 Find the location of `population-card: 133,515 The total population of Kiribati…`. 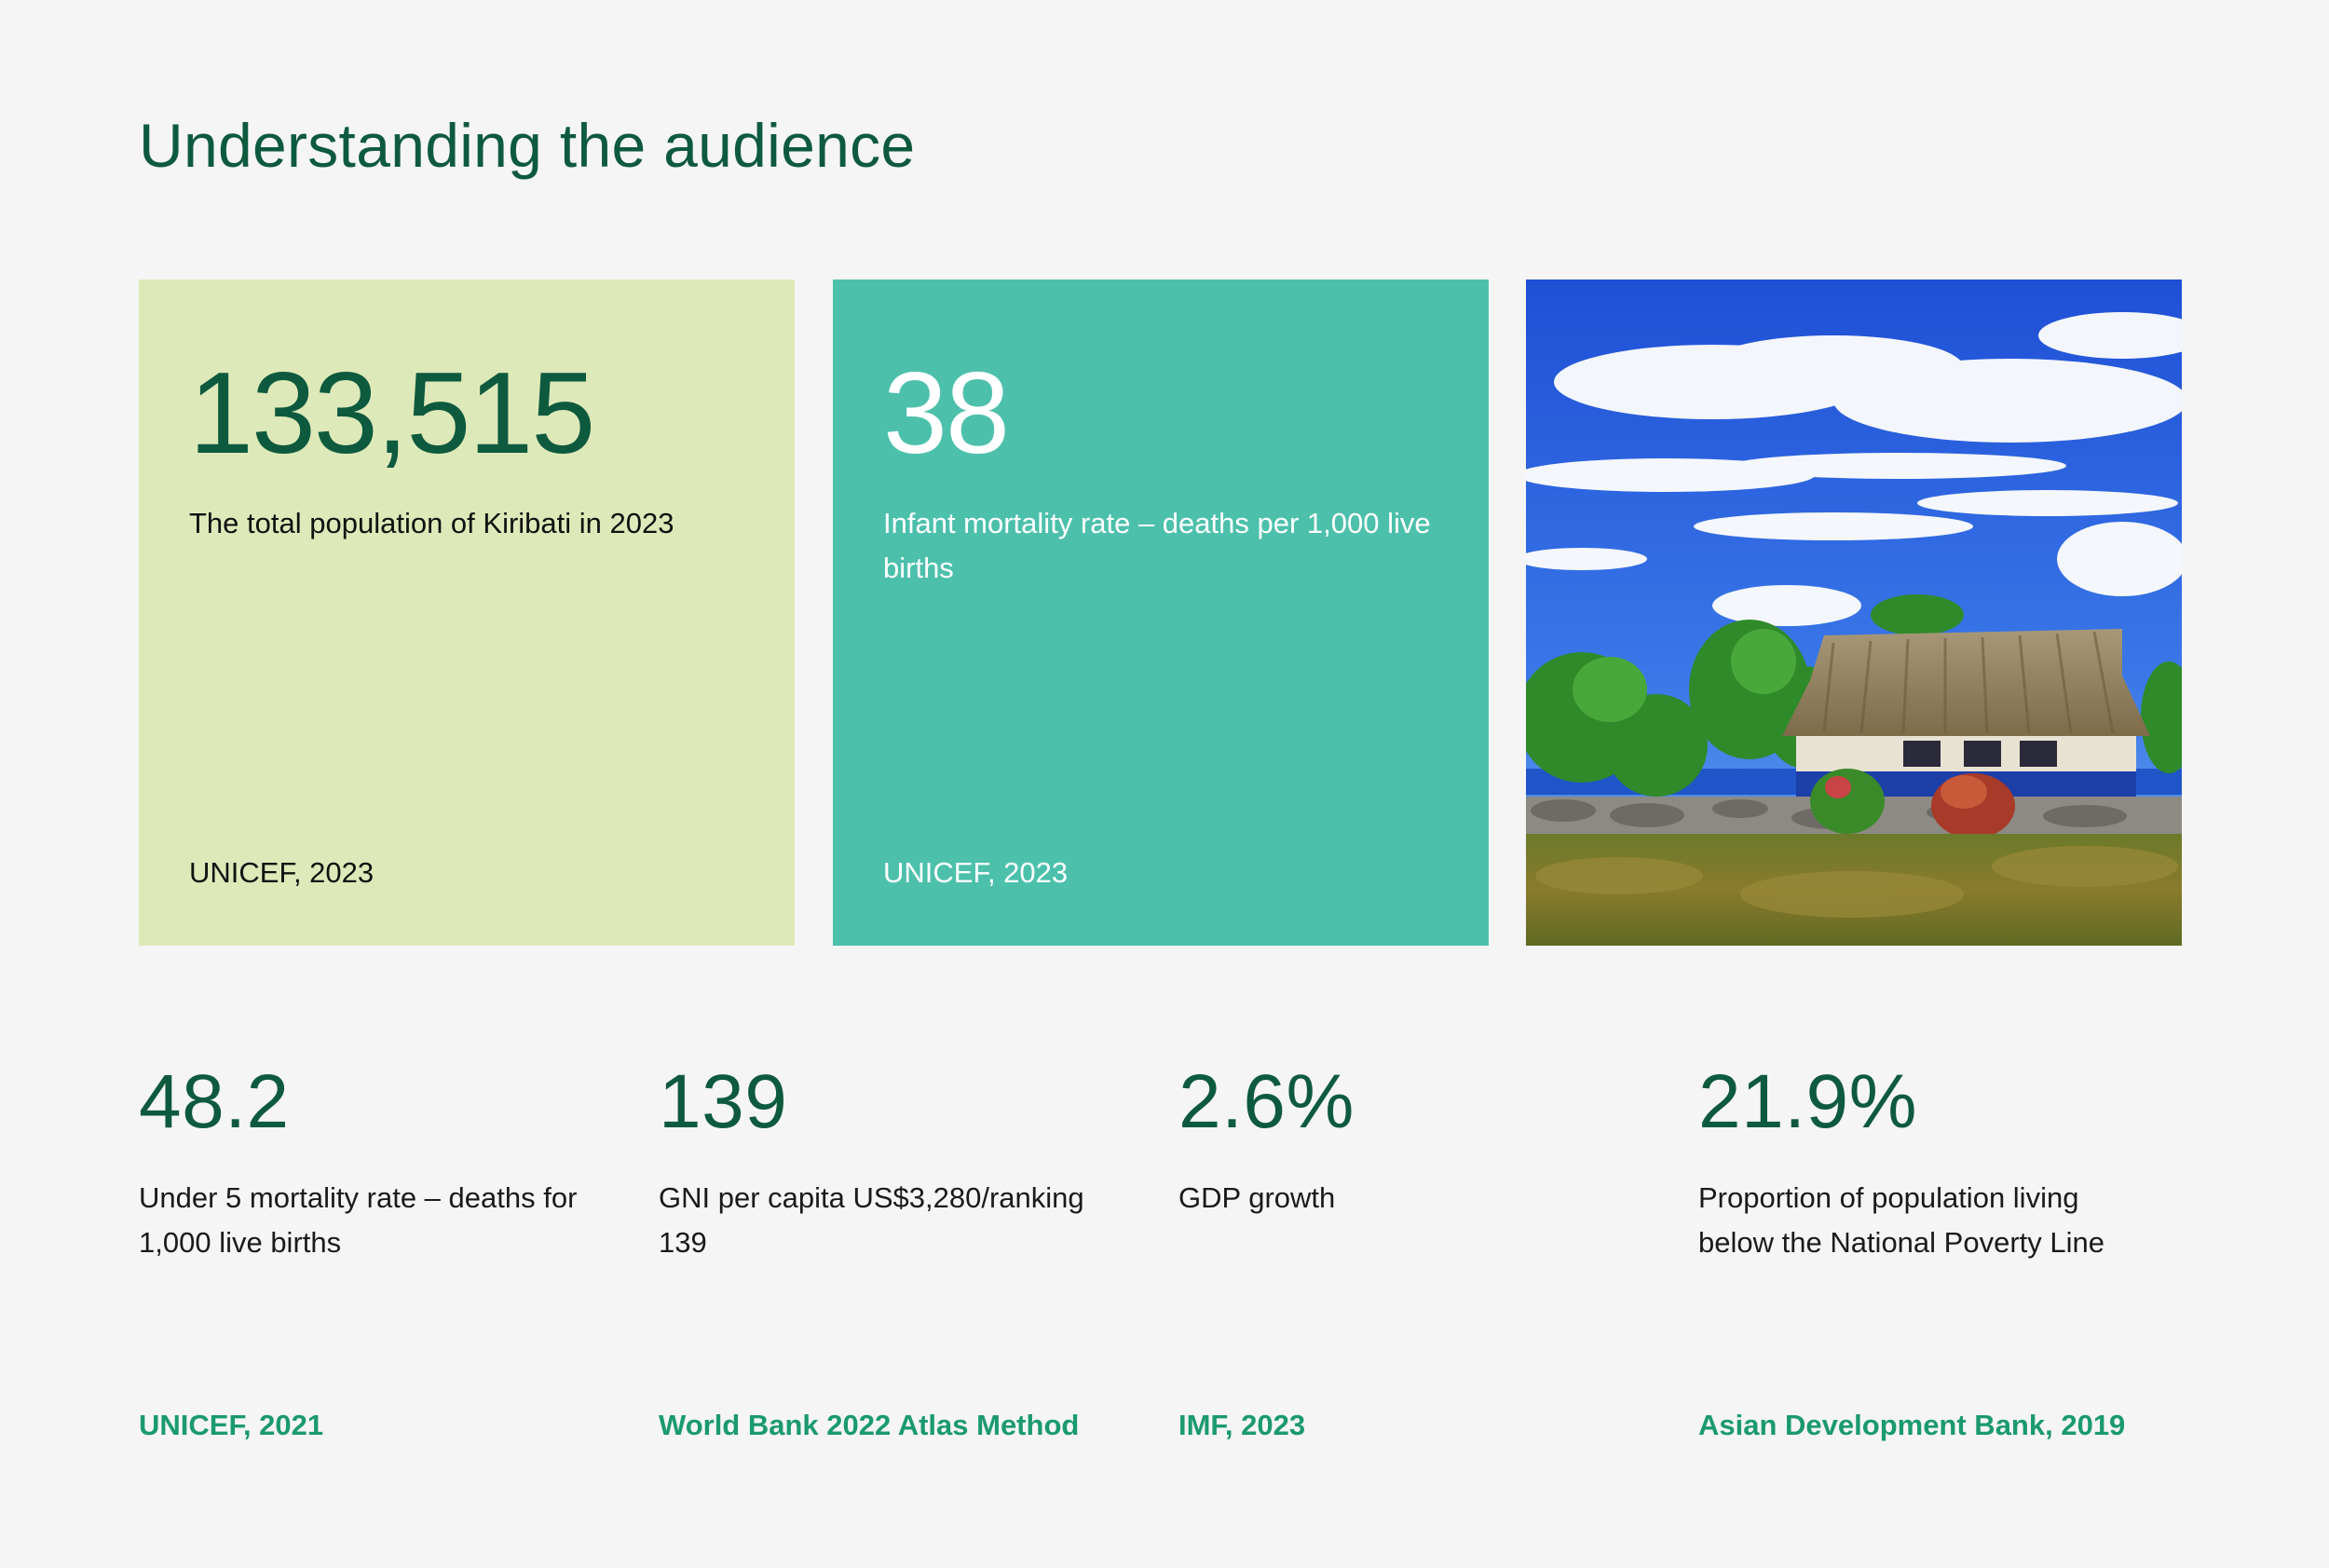

population-card: 133,515 The total population of Kiribati… is located at coordinates (467, 613).